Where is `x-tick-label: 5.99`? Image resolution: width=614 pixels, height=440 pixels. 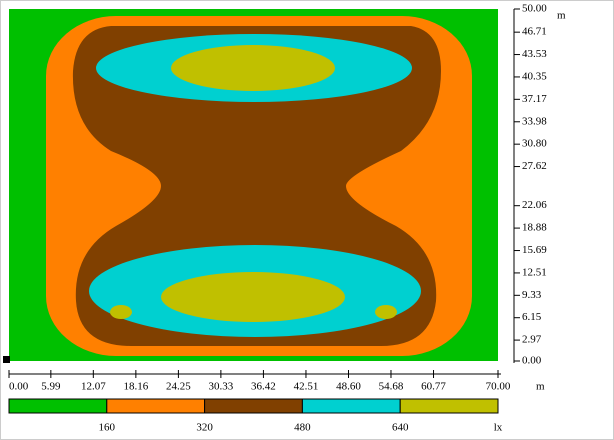 x-tick-label: 5.99 is located at coordinates (51, 387).